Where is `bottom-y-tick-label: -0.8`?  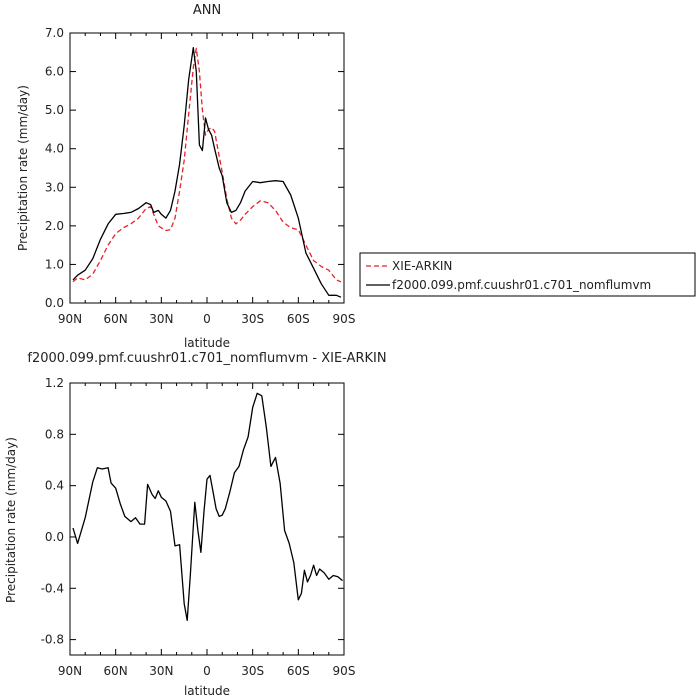 bottom-y-tick-label: -0.8 is located at coordinates (52, 640).